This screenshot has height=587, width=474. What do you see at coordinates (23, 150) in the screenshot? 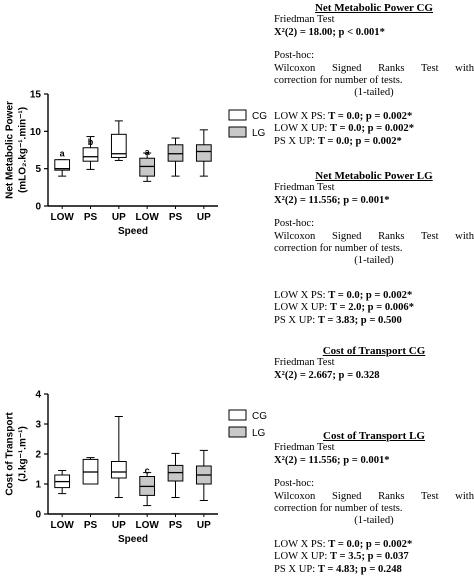
I see `y-axis-label: (mLO₂.kg⁻¹.min⁻¹)` at bounding box center [23, 150].